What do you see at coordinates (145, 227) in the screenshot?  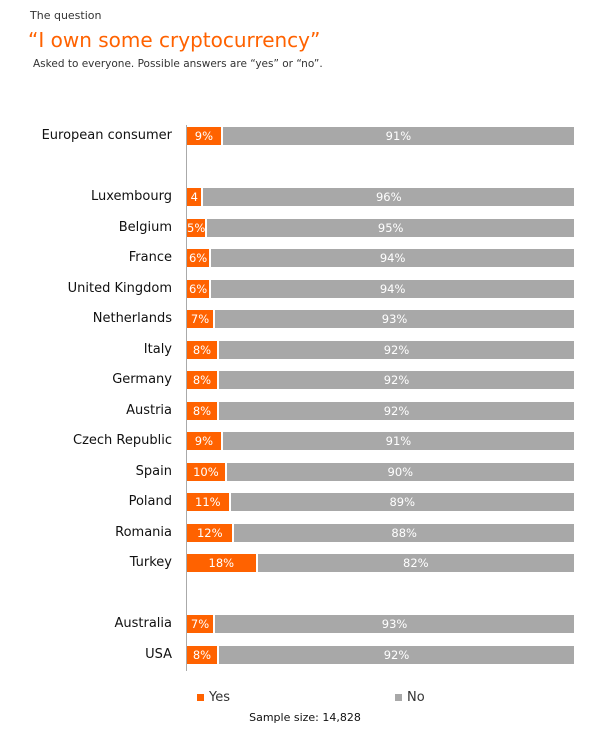 I see `category-label: Belgium` at bounding box center [145, 227].